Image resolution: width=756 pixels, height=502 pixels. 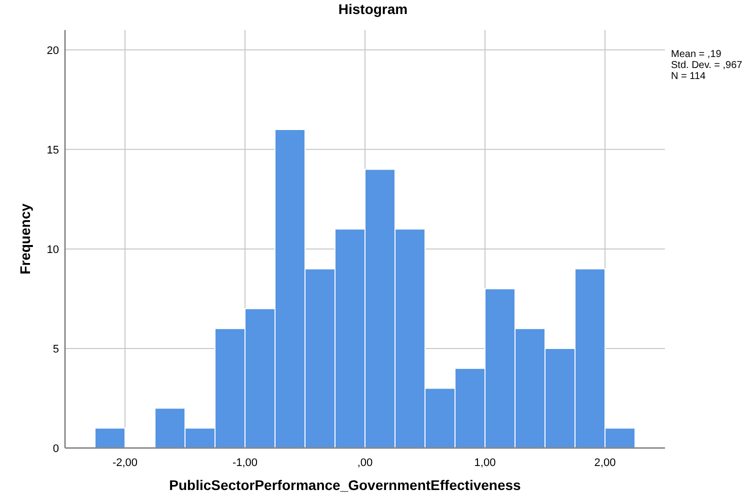 What do you see at coordinates (55, 449) in the screenshot?
I see `y-tick-label: 0` at bounding box center [55, 449].